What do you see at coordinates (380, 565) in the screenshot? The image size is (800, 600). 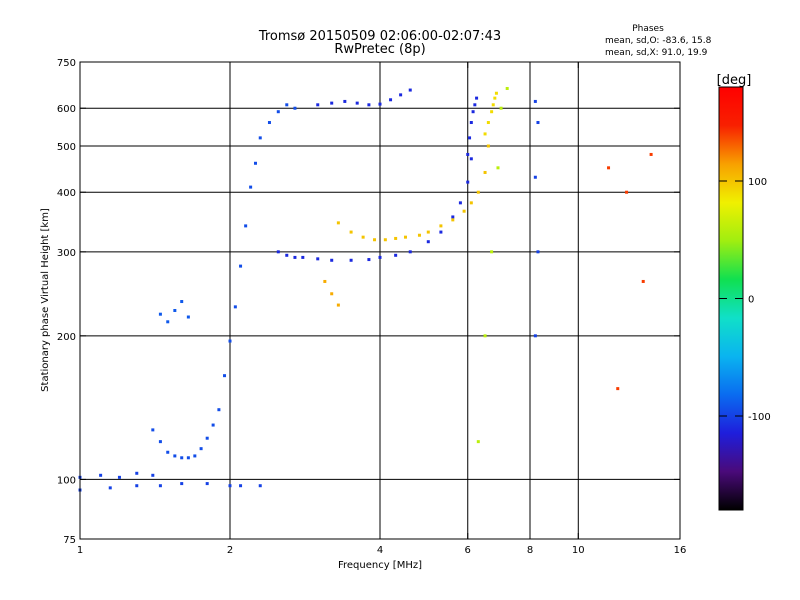 I see `x-axis-label: Frequency [MHz]` at bounding box center [380, 565].